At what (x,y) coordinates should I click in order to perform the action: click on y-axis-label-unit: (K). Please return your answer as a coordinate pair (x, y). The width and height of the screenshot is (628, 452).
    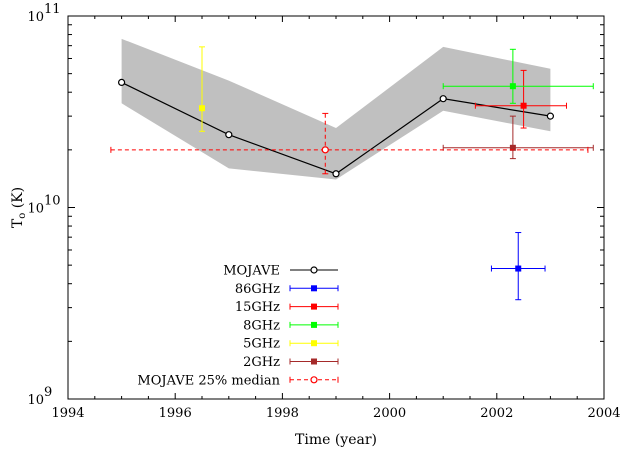
    Looking at the image, I should click on (18, 200).